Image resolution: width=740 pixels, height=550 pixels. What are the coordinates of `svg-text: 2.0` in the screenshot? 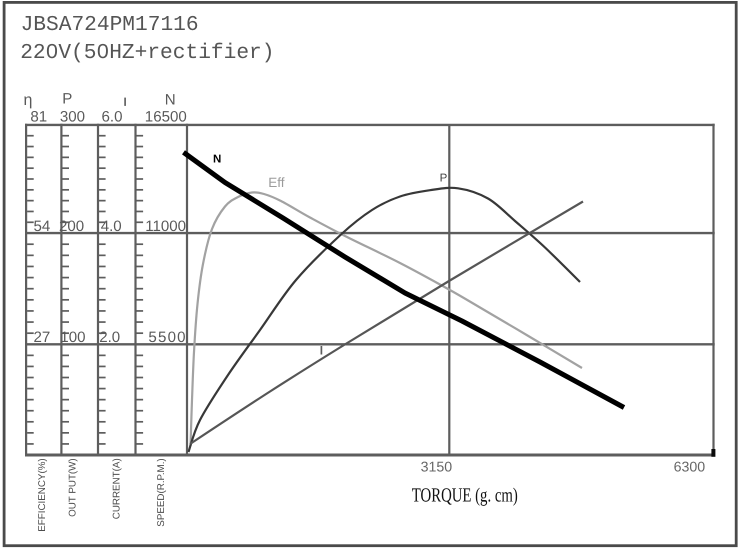 It's located at (109, 337).